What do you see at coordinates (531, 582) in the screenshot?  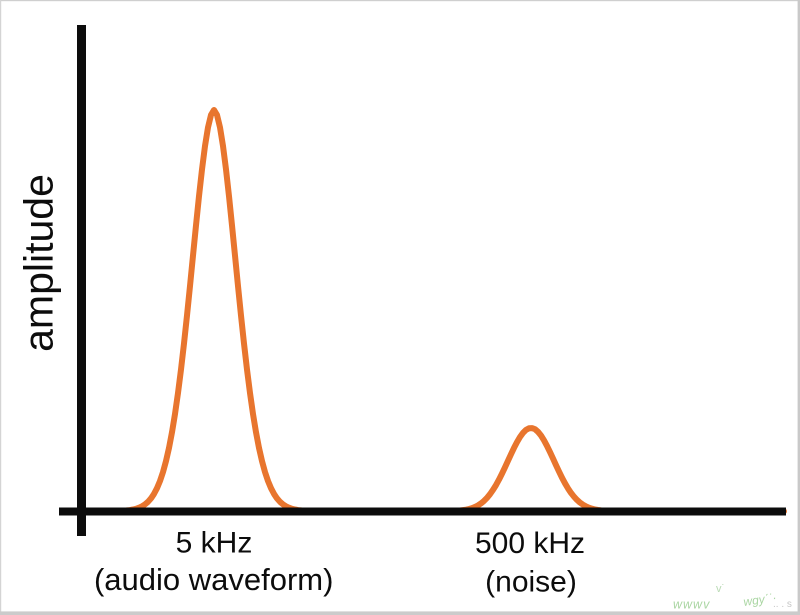 I see `svg-text: (noise)` at bounding box center [531, 582].